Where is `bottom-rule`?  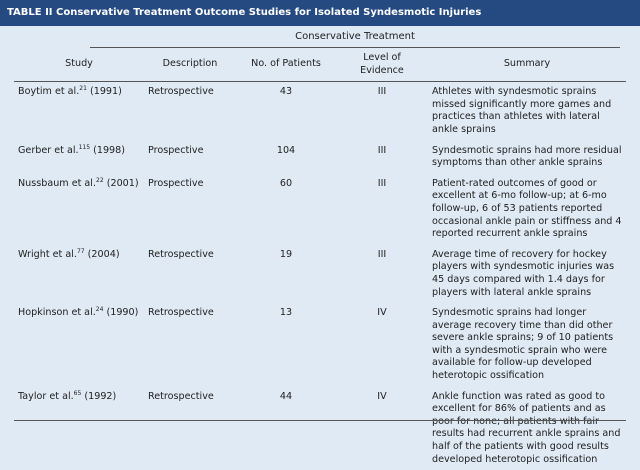 bottom-rule is located at coordinates (320, 420).